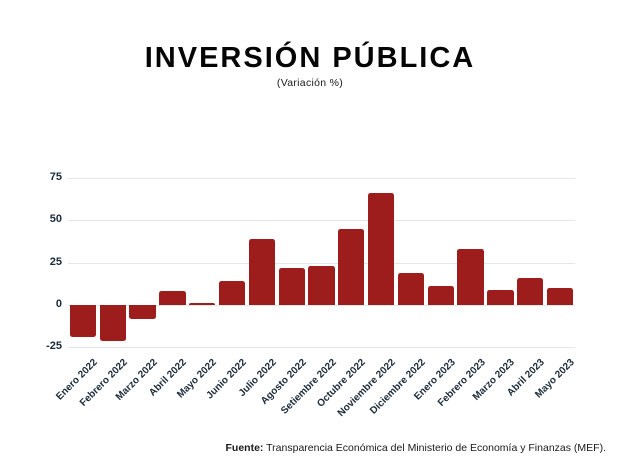  I want to click on title-block: INVERSIÓN PÚBLICA (Variación %), so click(310, 65).